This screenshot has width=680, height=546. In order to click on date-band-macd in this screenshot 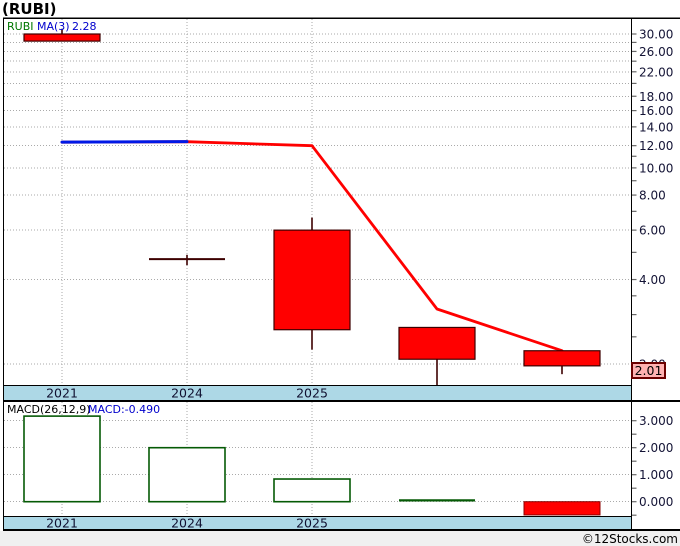, I will do `click(317, 523)`.